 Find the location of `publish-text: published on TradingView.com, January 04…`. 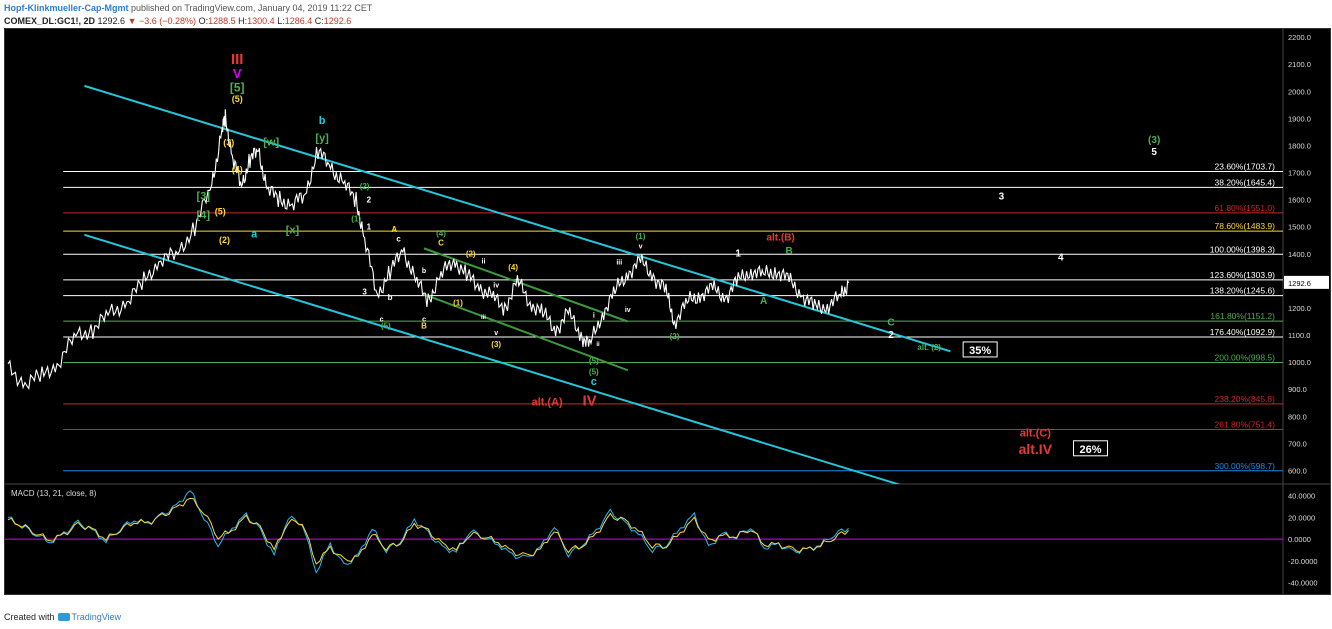

publish-text: published on TradingView.com, January 04… is located at coordinates (252, 8).